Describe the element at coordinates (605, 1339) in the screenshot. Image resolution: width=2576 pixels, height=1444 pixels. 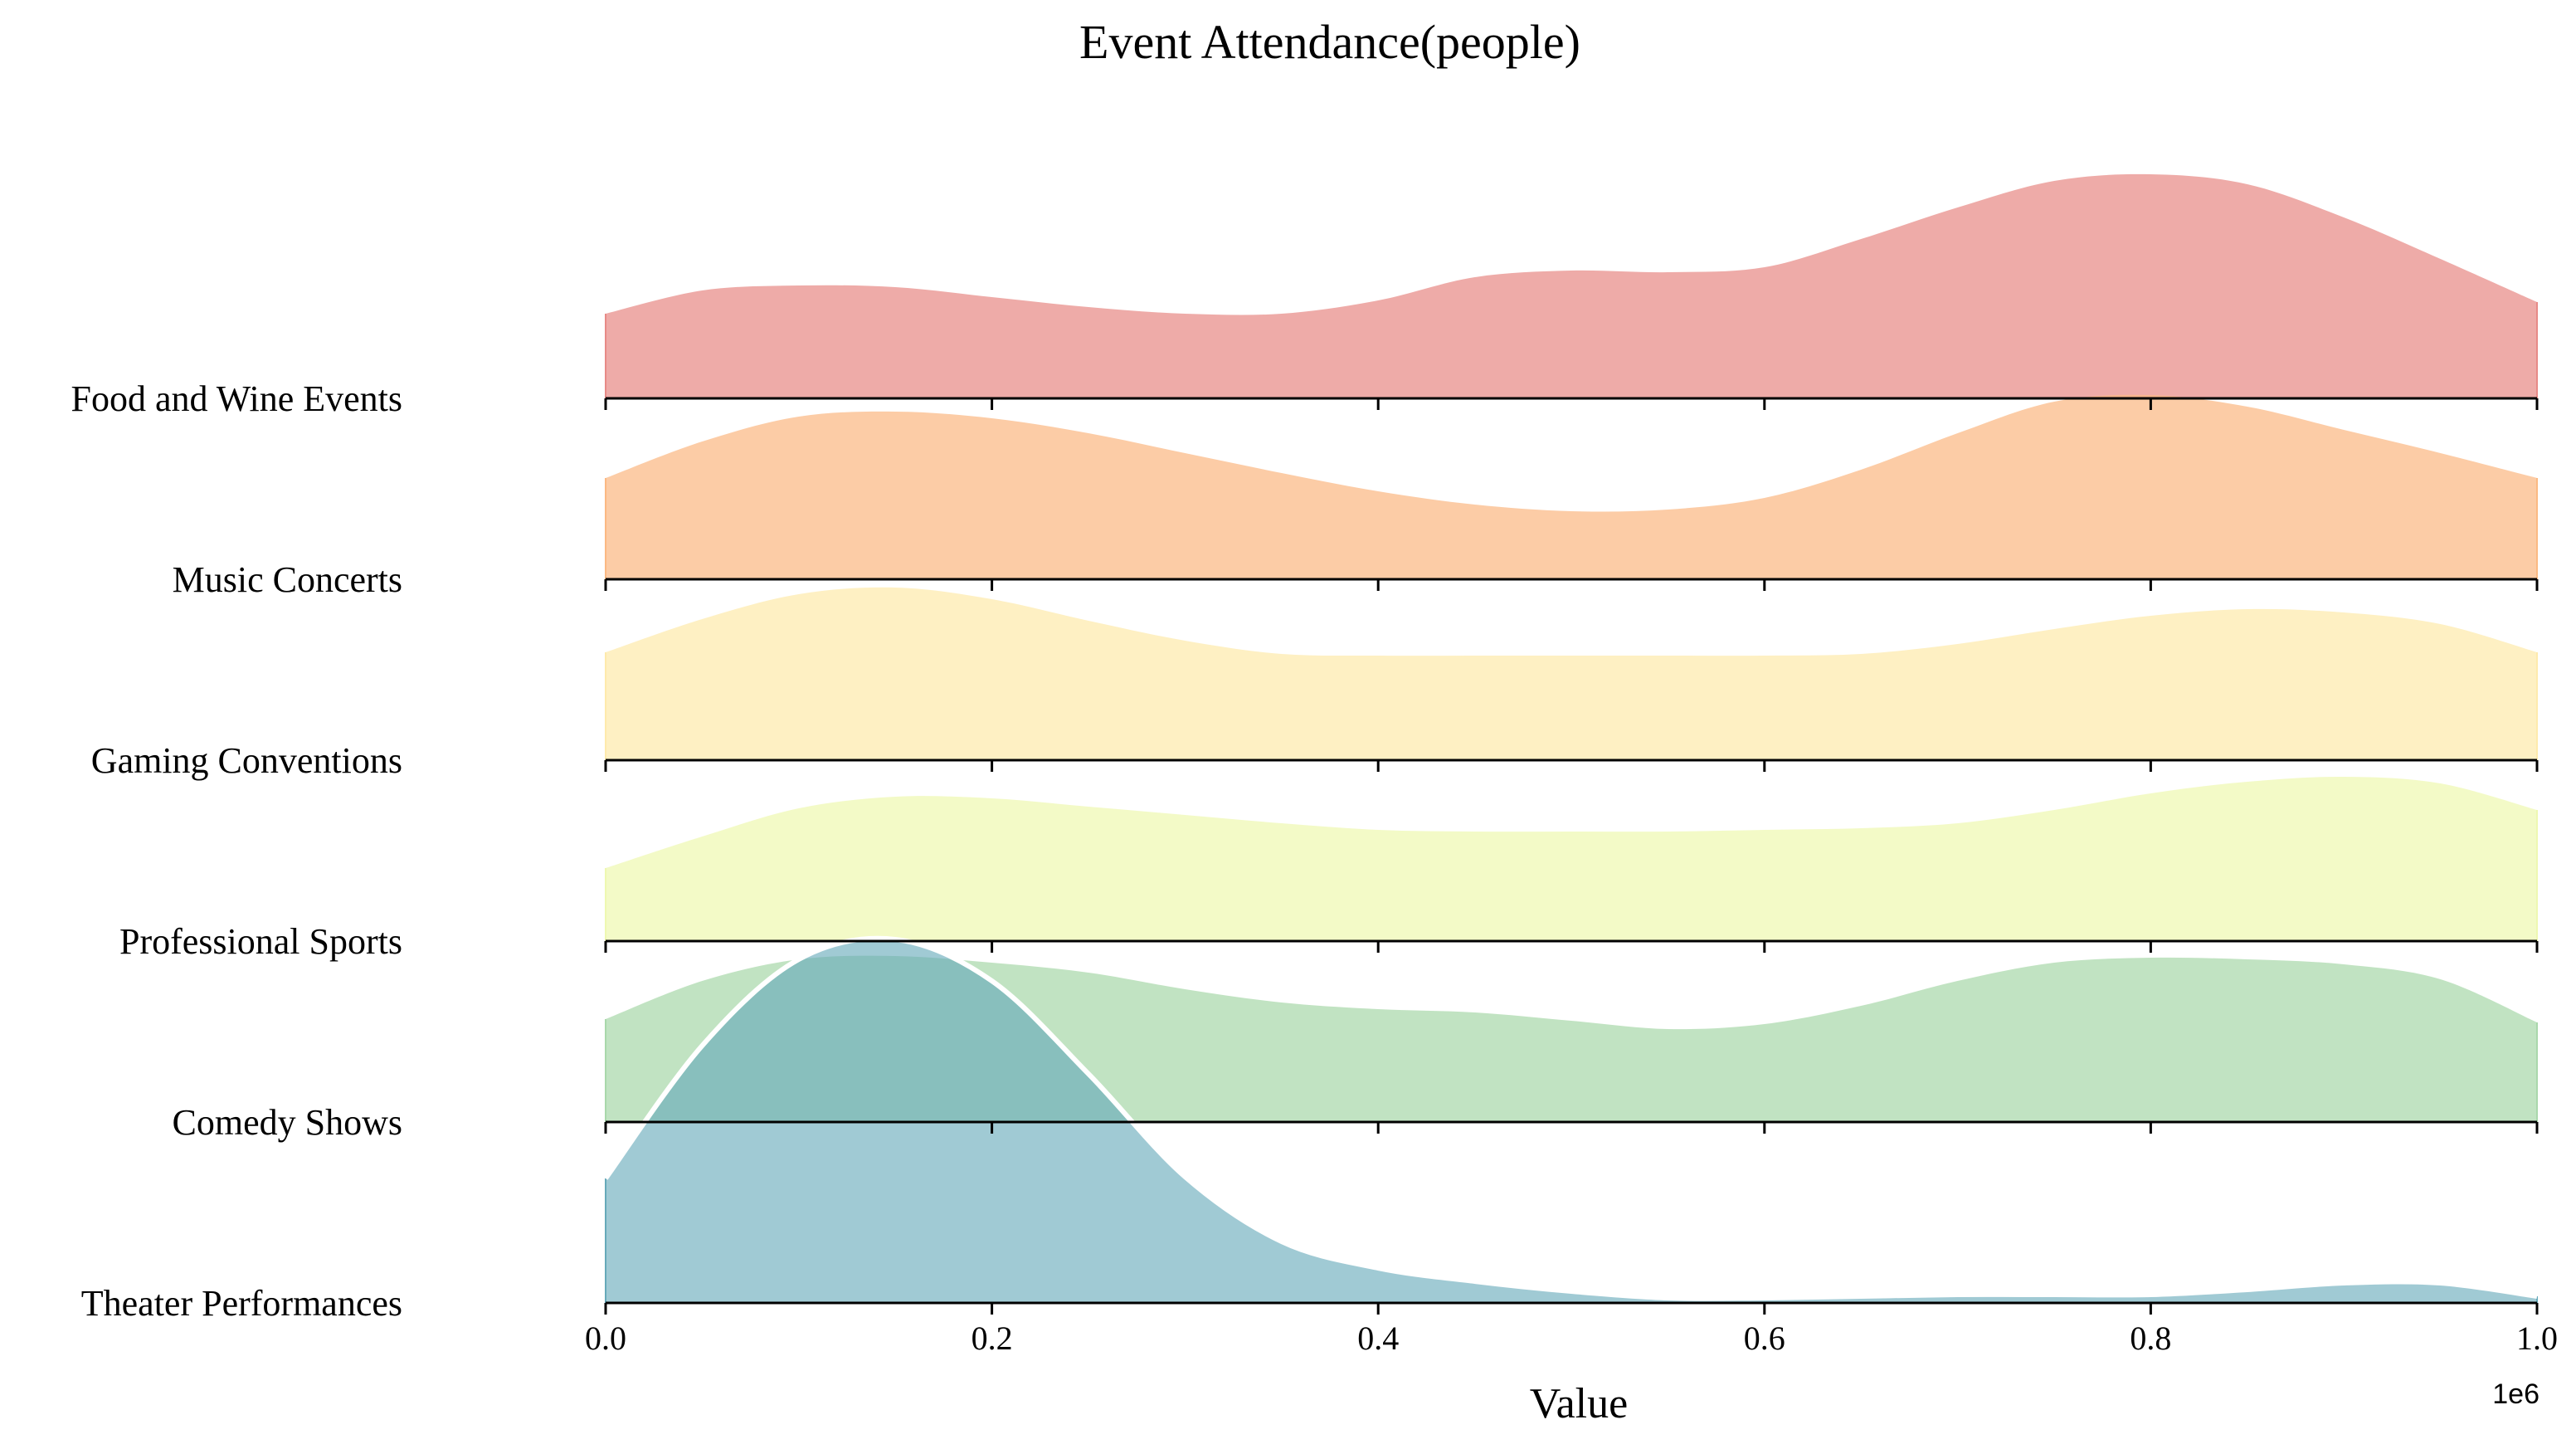
I see `x-tick-label: 0.0` at that location.